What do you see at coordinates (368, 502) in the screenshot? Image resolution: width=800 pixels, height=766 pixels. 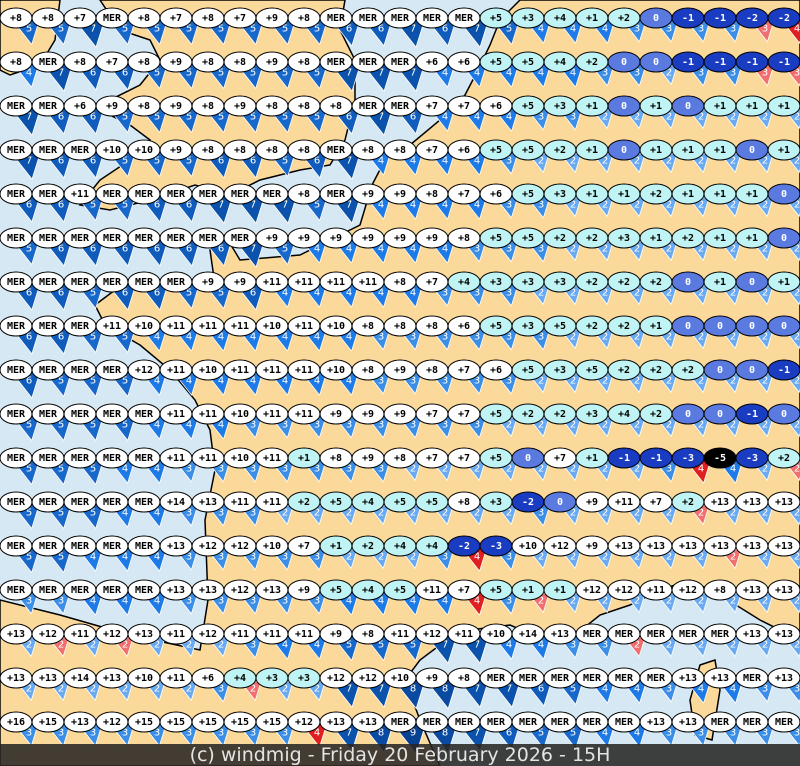 I see `temperature-label: +4` at bounding box center [368, 502].